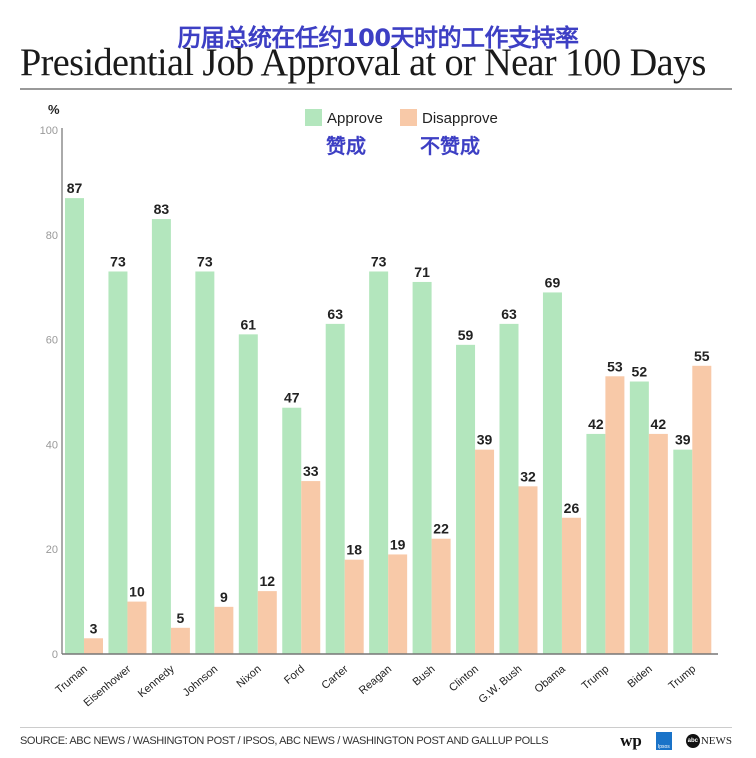 Image resolution: width=756 pixels, height=758 pixels. What do you see at coordinates (376, 727) in the screenshot?
I see `footer-divider` at bounding box center [376, 727].